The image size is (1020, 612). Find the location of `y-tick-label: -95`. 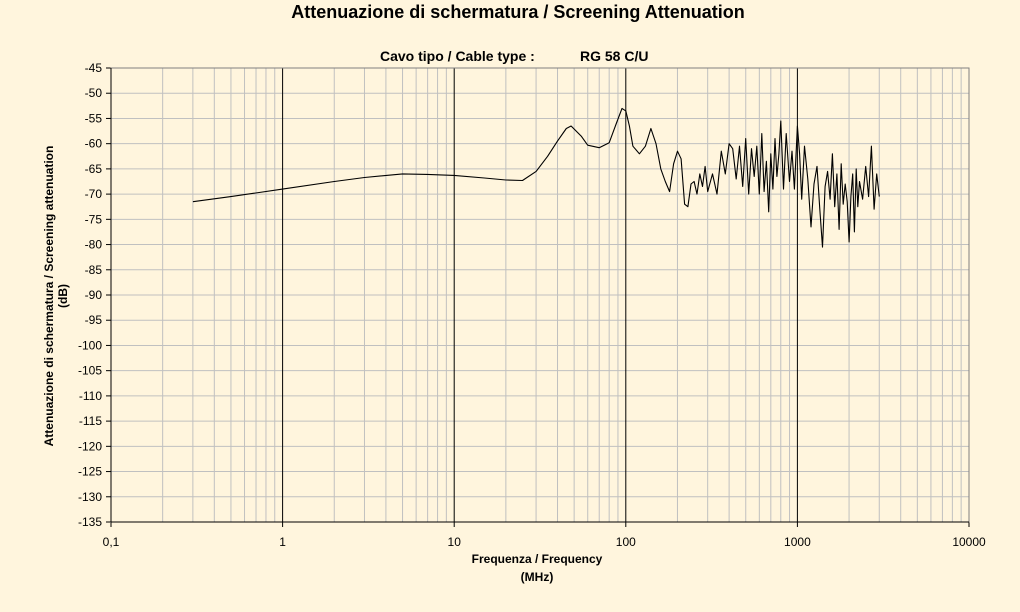

y-tick-label: -95 is located at coordinates (94, 320).